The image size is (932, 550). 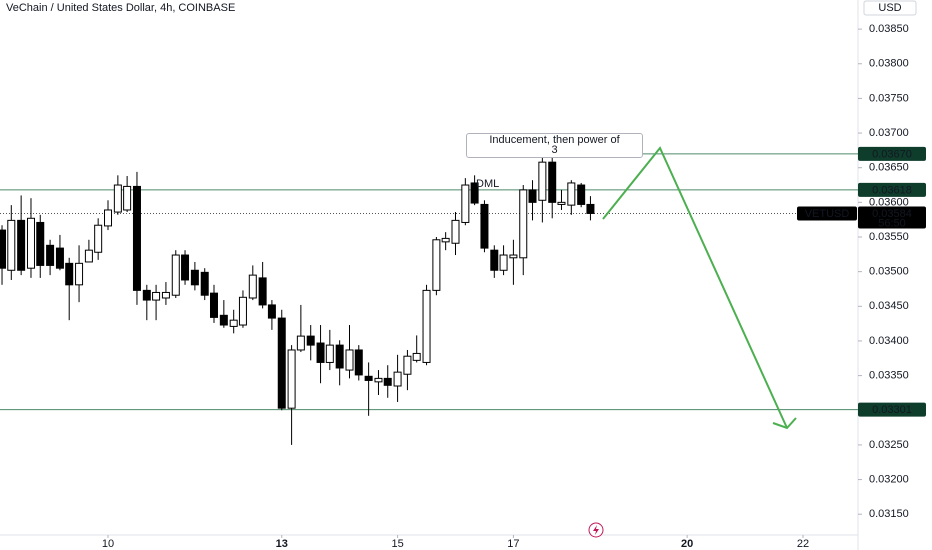 I want to click on y-tick-label: 0.03400, so click(x=889, y=341).